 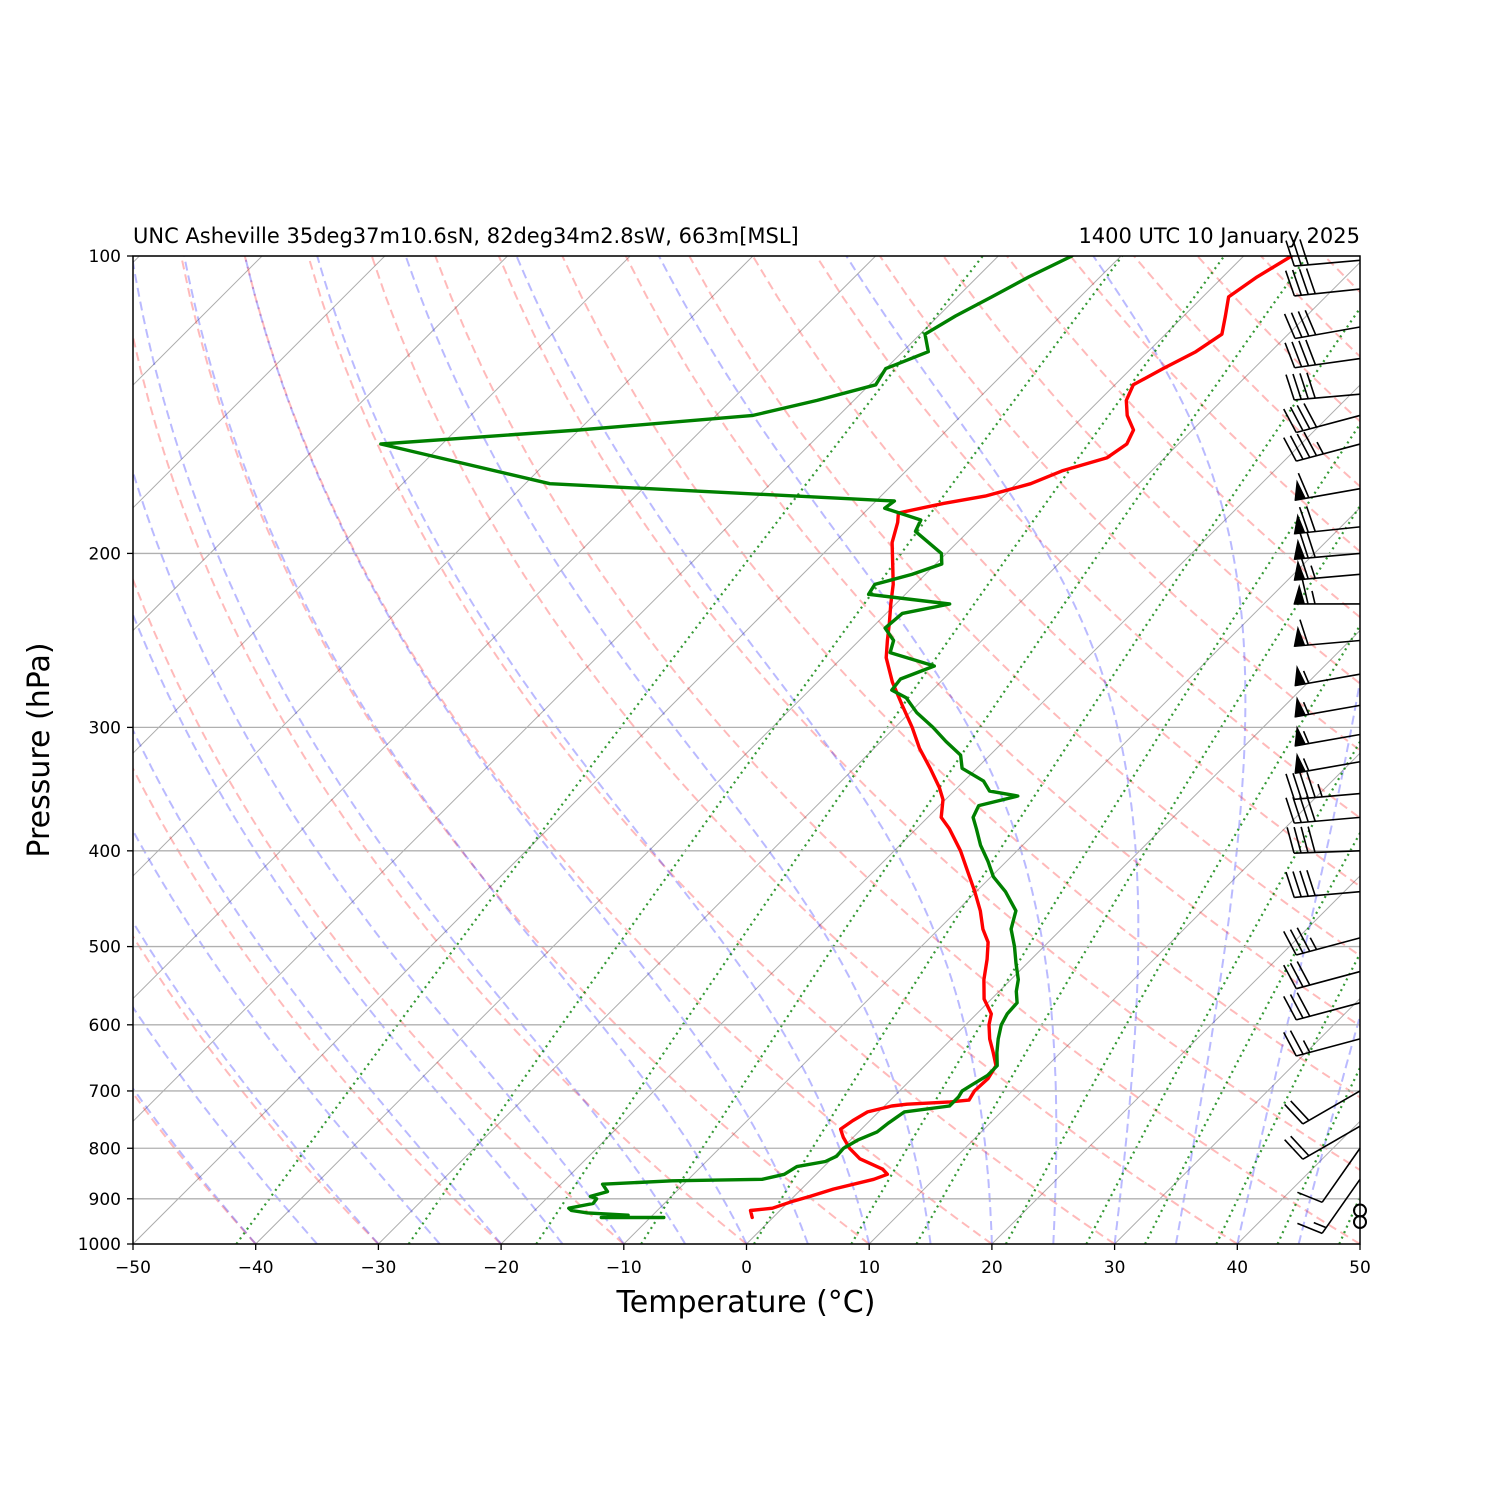 What do you see at coordinates (1360, 1268) in the screenshot?
I see `x-tick-label: 50` at bounding box center [1360, 1268].